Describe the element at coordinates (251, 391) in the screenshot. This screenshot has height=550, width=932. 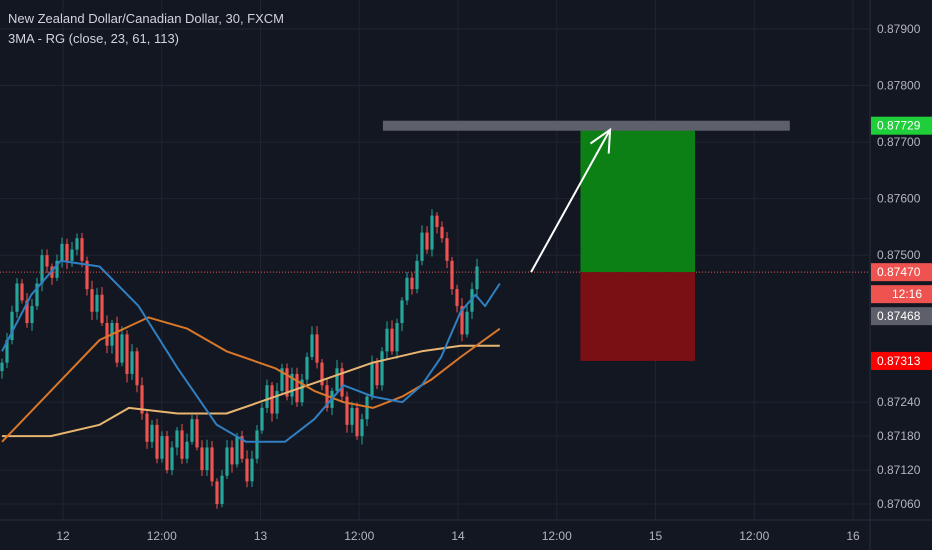
I see `ma-slow-line` at that location.